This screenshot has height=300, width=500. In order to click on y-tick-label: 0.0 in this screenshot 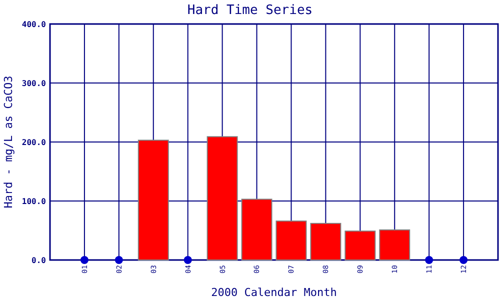, I will do `click(39, 260)`.